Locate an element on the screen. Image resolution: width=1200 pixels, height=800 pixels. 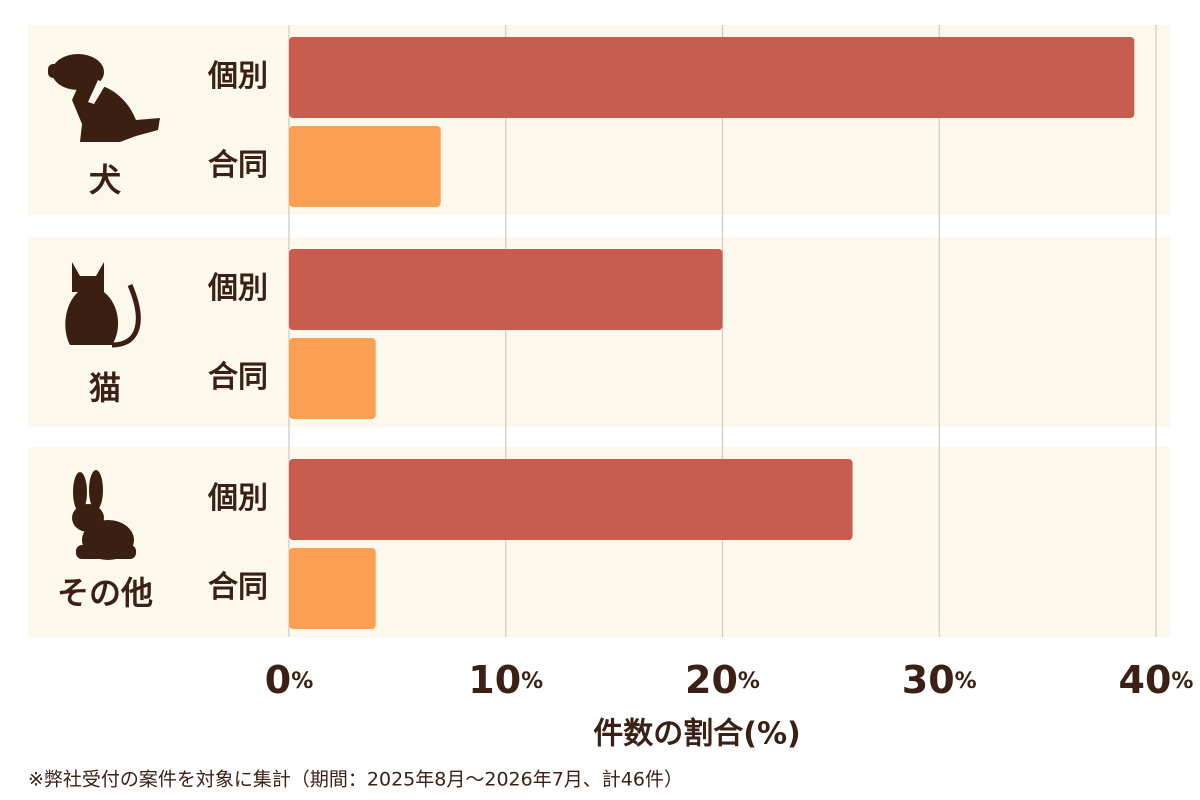
dog-icon is located at coordinates (104, 98).